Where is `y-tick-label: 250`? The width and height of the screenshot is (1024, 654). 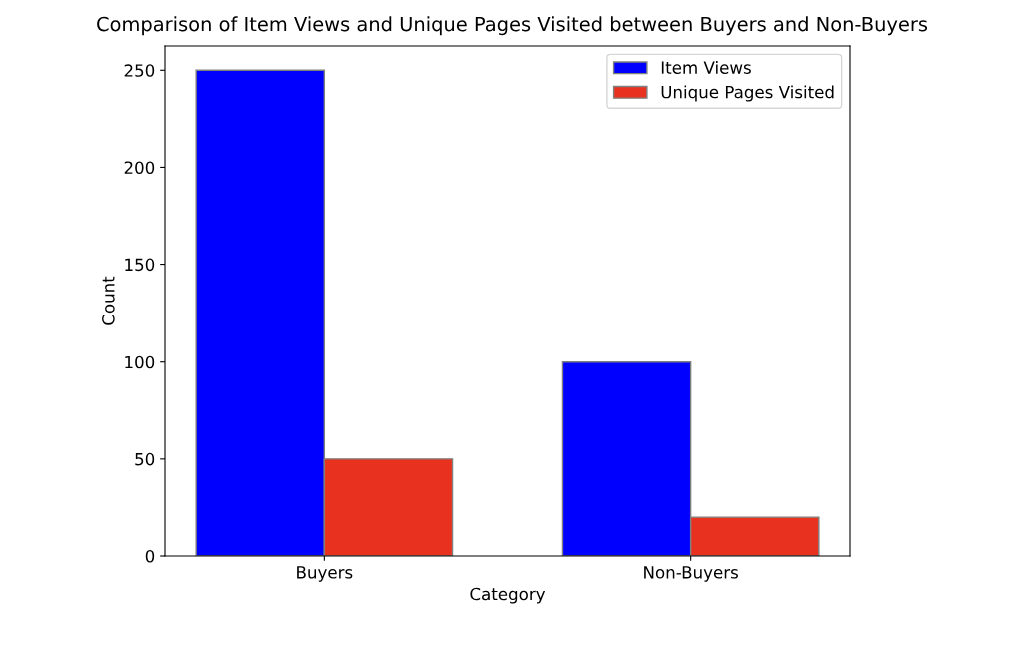
y-tick-label: 250 is located at coordinates (139, 70).